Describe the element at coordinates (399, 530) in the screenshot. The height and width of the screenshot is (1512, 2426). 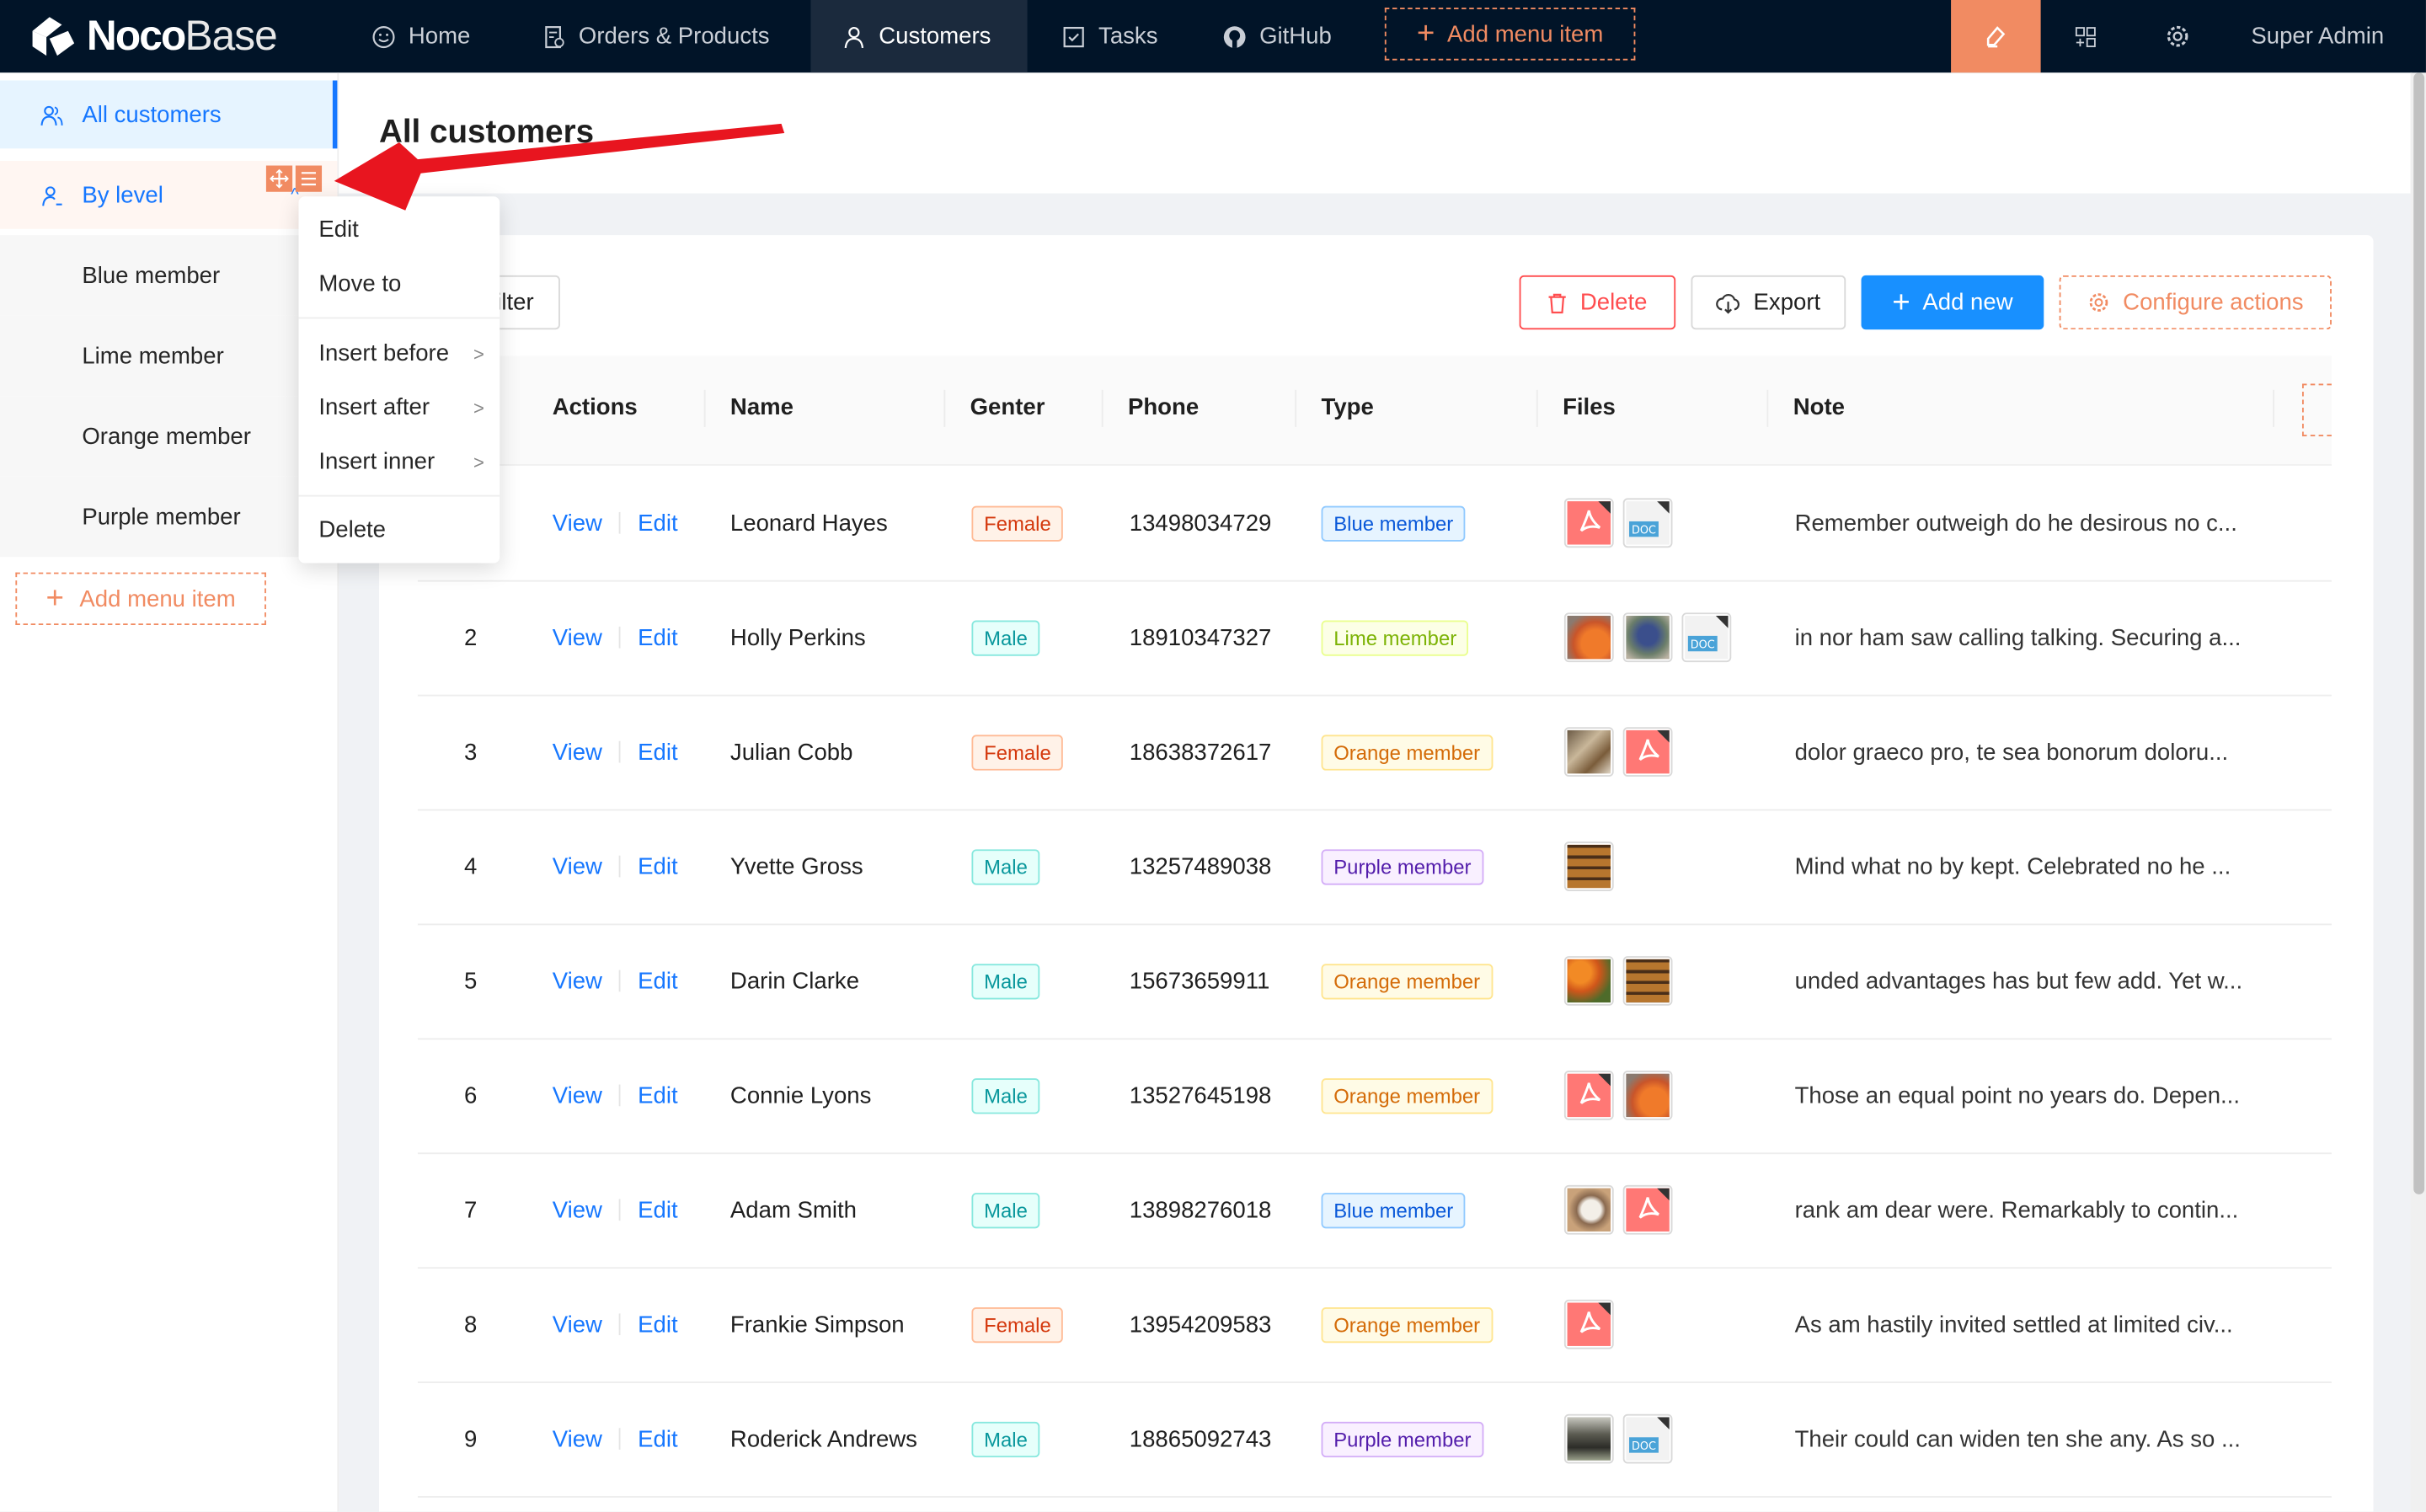
I see `menu-delete: Delete` at that location.